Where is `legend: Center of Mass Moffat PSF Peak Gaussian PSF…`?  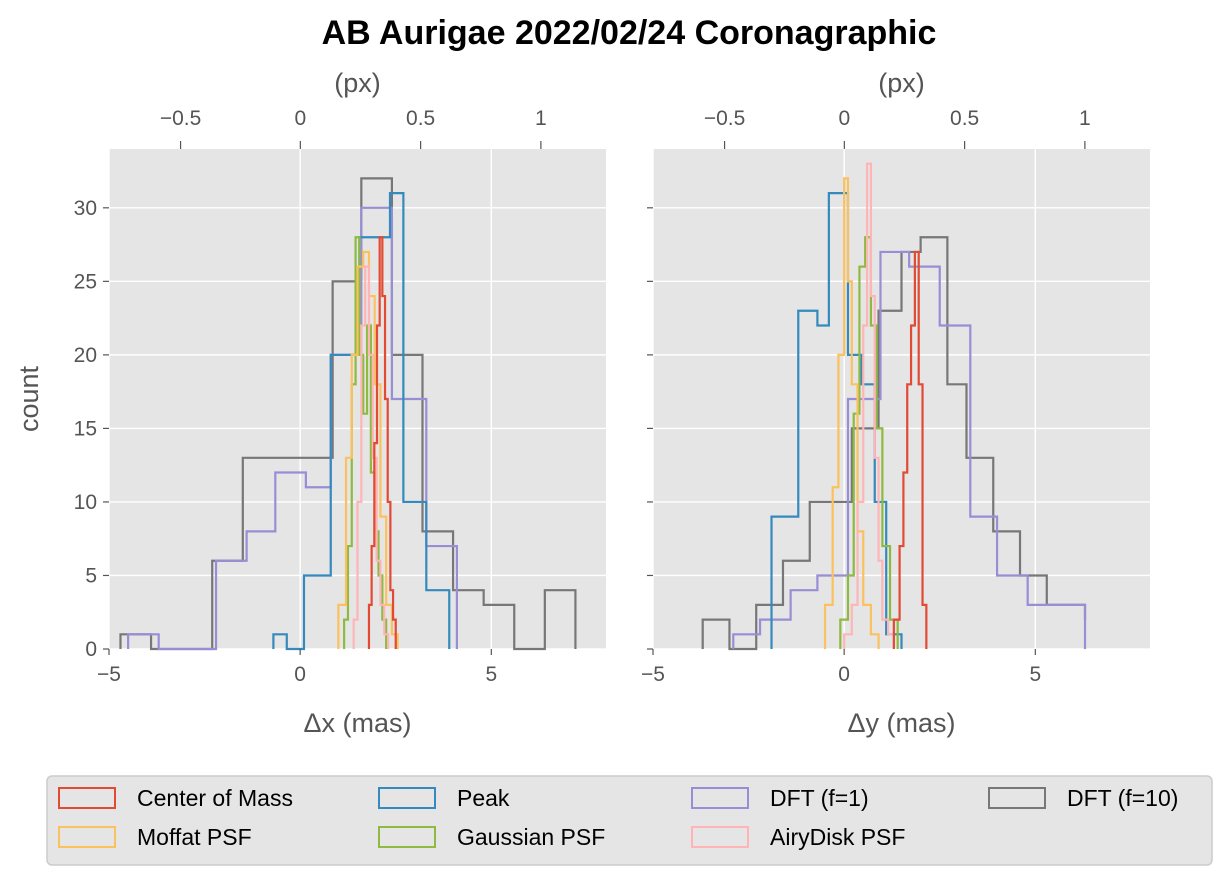 legend: Center of Mass Moffat PSF Peak Gaussian PSF… is located at coordinates (629, 820).